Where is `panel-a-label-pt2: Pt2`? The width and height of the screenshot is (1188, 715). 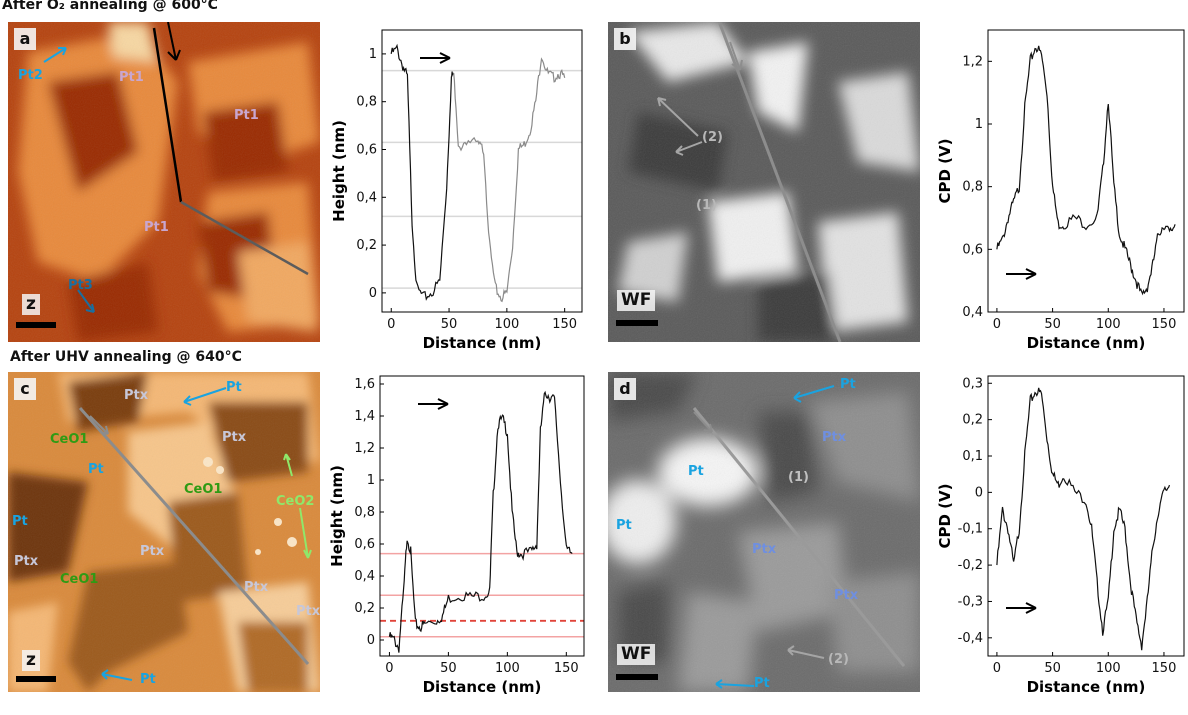 panel-a-label-pt2: Pt2 is located at coordinates (30, 75).